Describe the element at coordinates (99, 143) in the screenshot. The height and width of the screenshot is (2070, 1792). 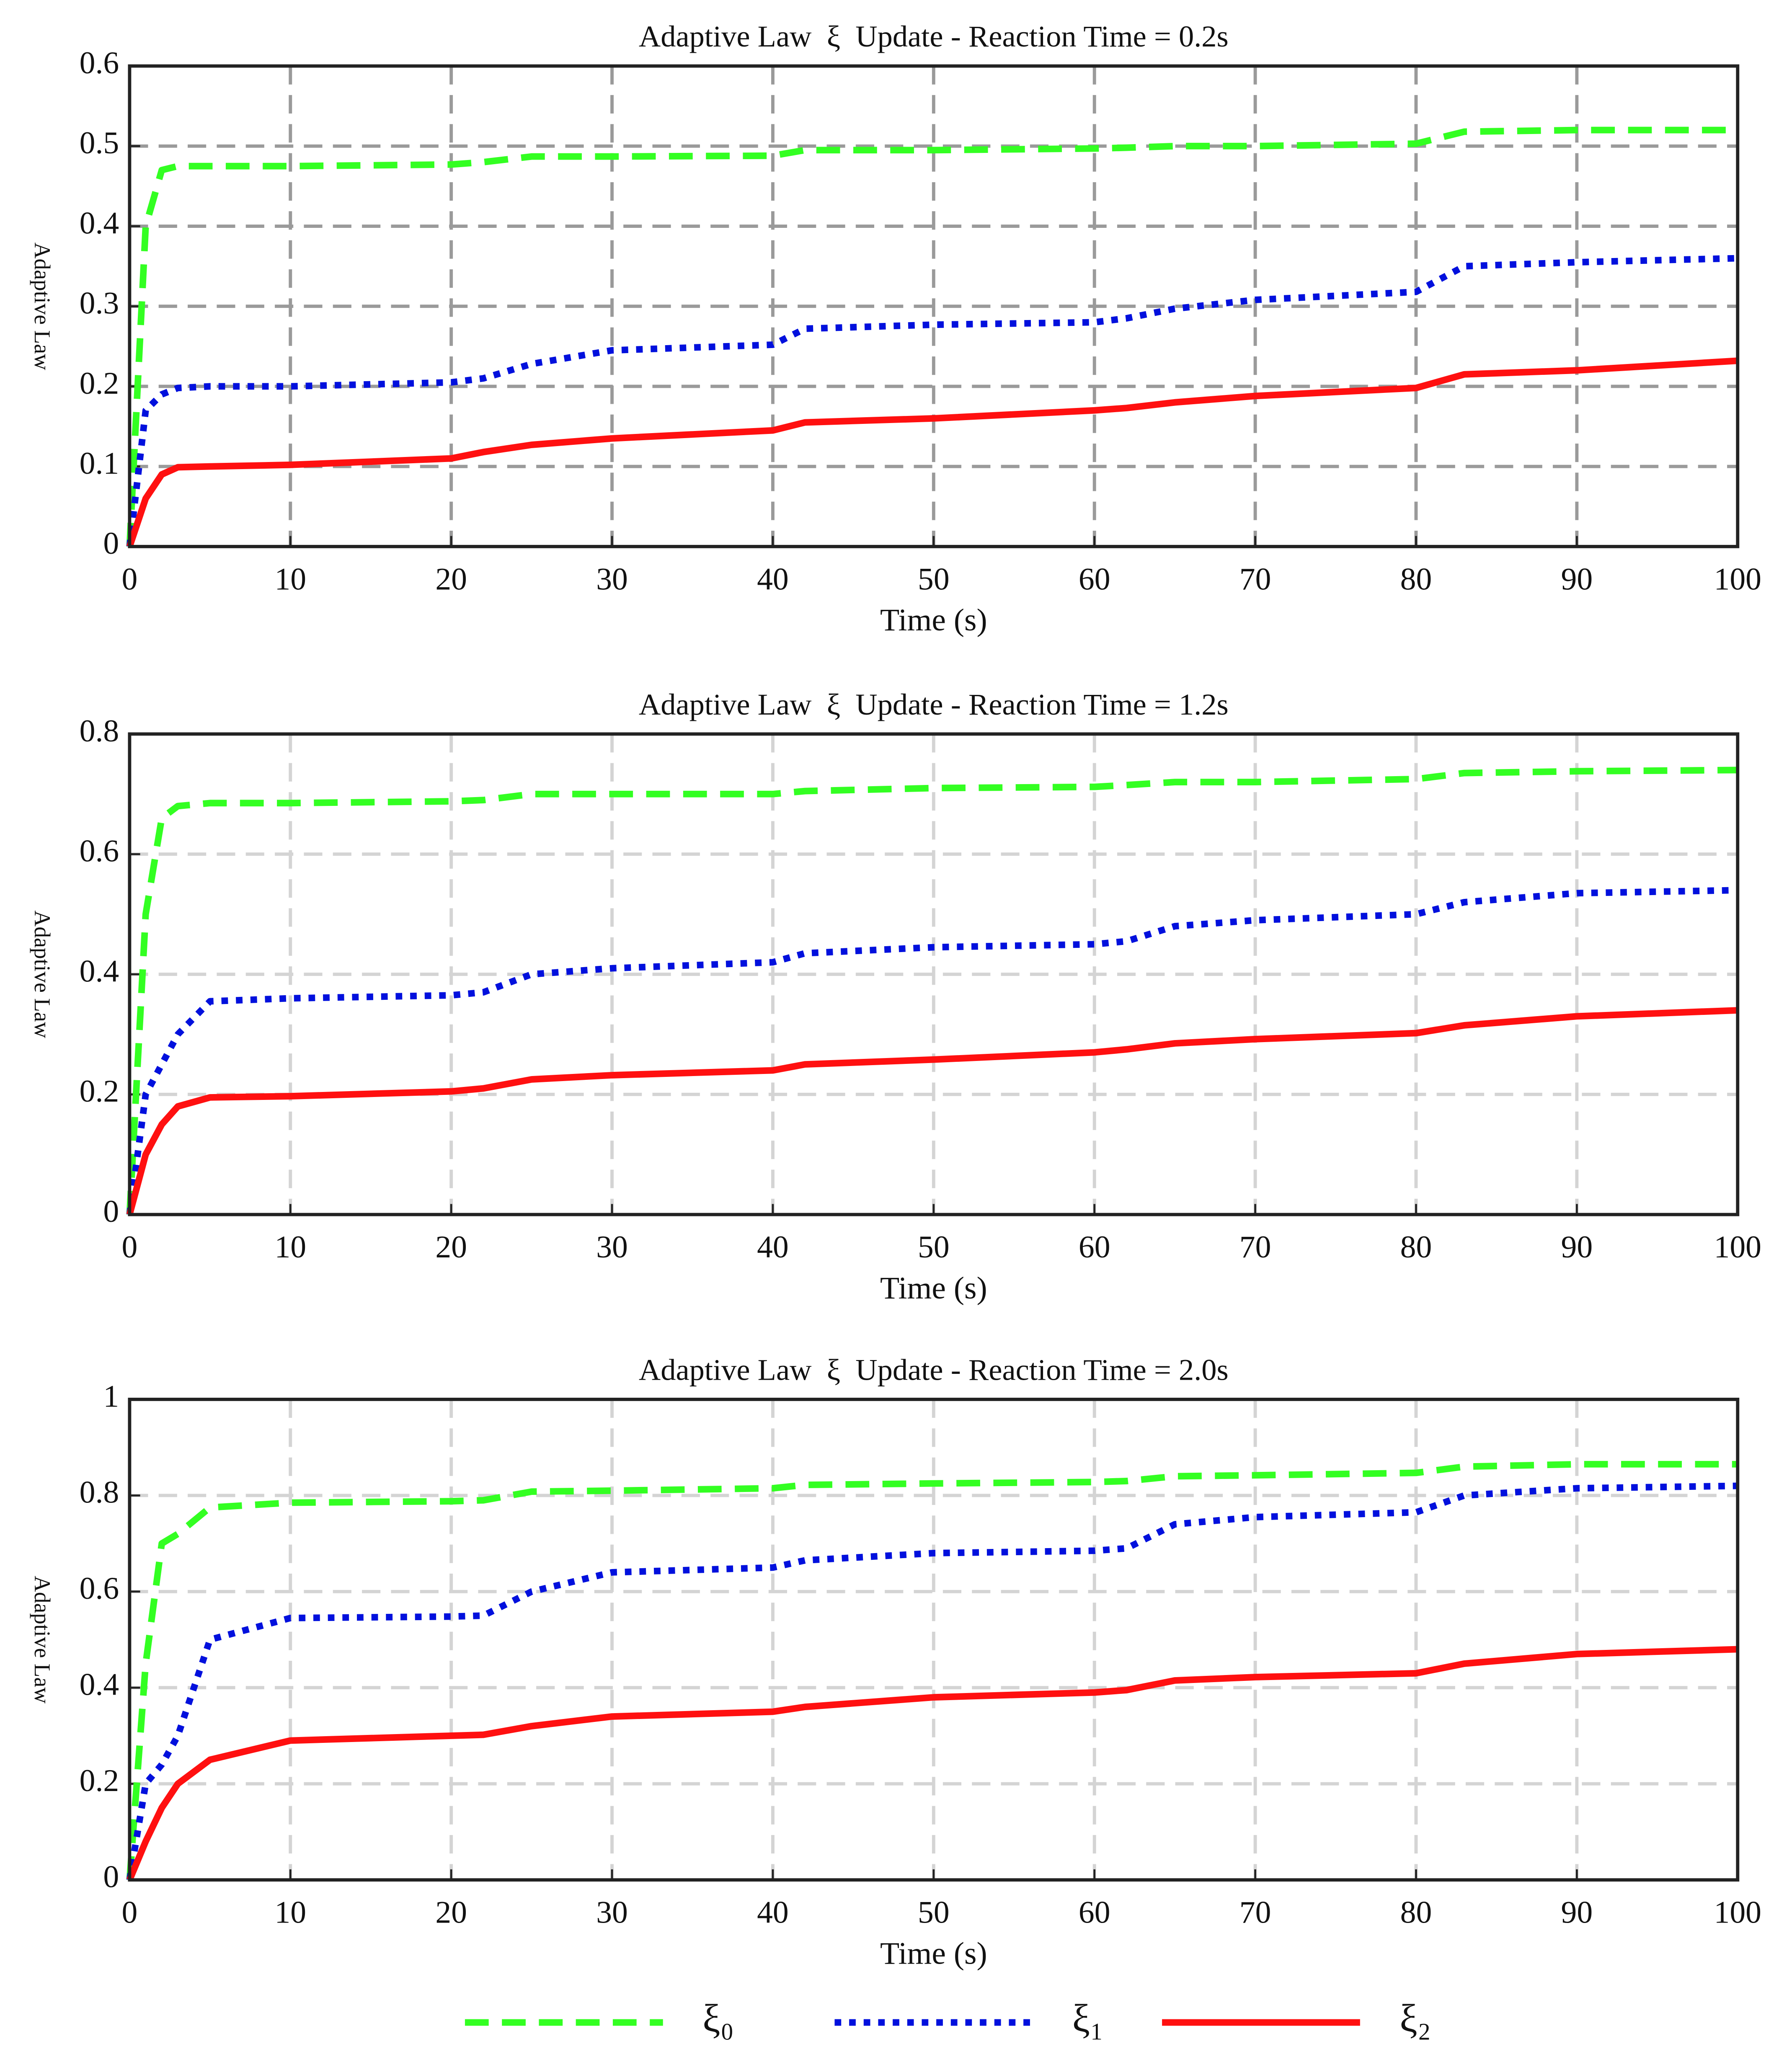
I see `y-tick-label: 0.5` at that location.